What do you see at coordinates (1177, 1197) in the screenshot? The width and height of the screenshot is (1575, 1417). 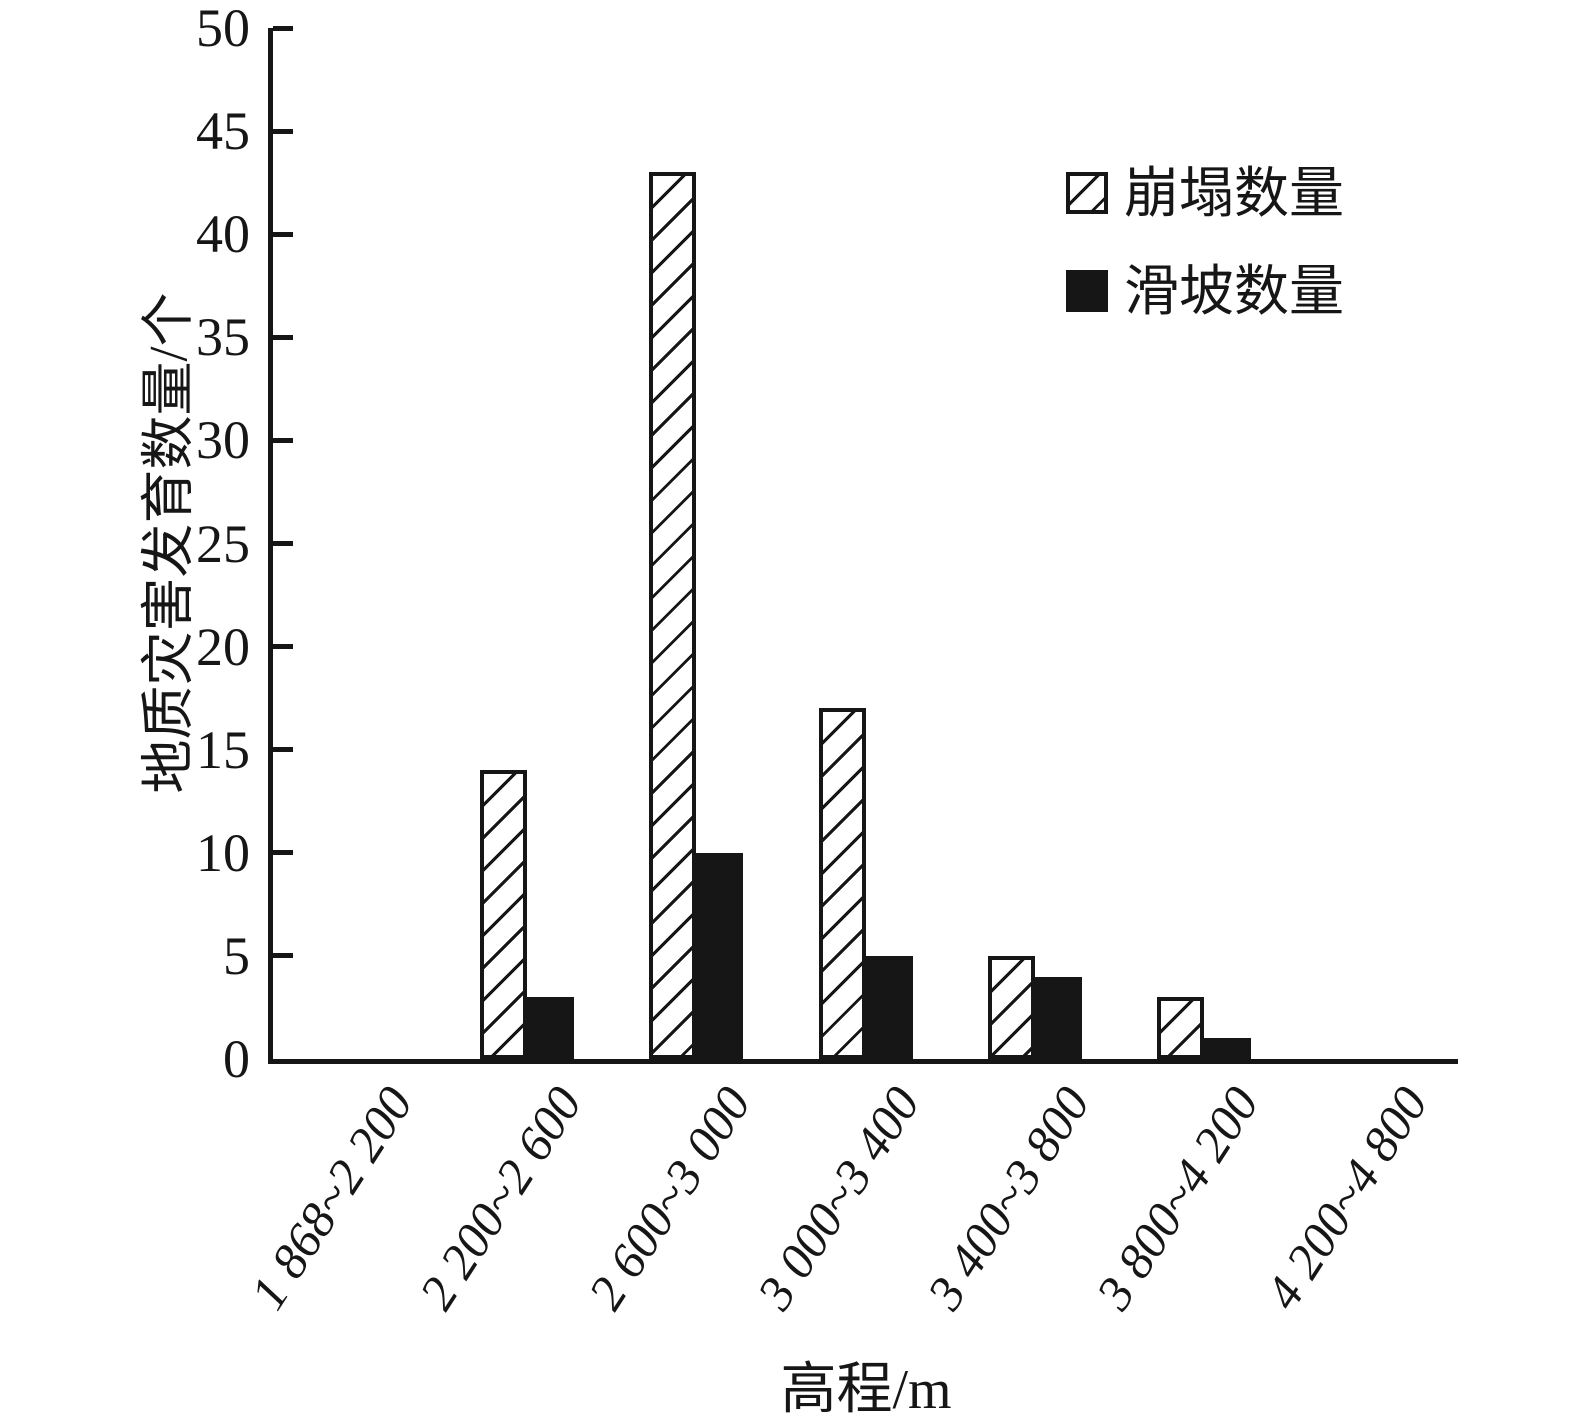 I see `x-tick-label: 3 800~4 200` at bounding box center [1177, 1197].